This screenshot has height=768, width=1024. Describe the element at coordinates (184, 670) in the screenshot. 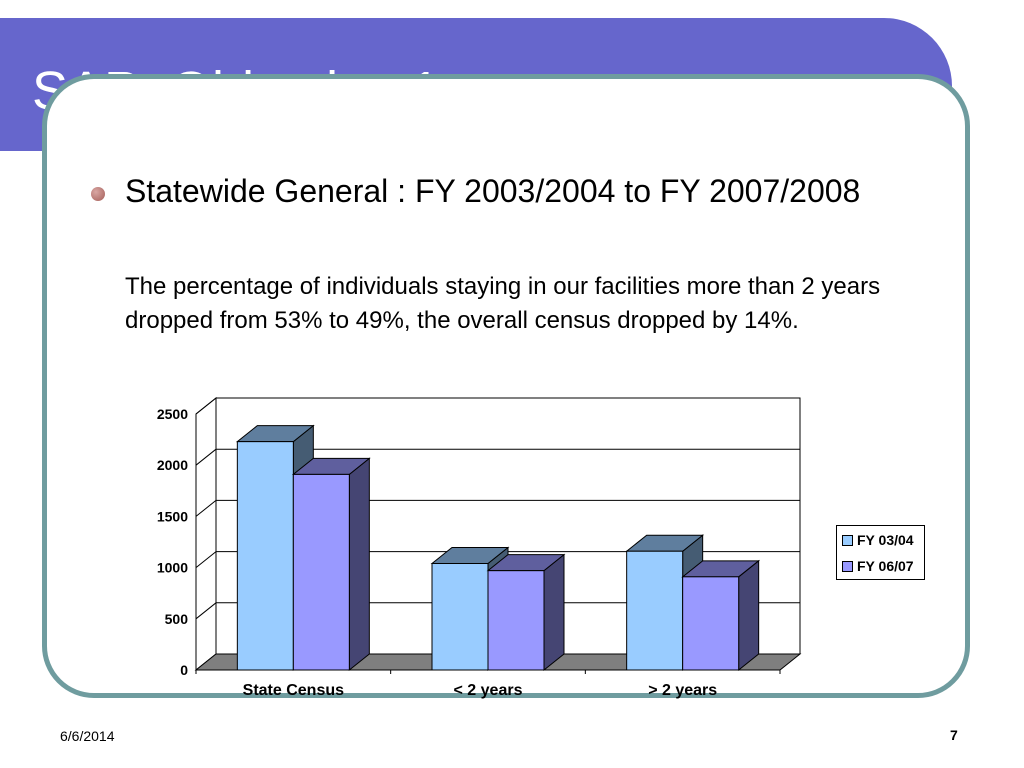

I see `y-tick-label: 0` at that location.